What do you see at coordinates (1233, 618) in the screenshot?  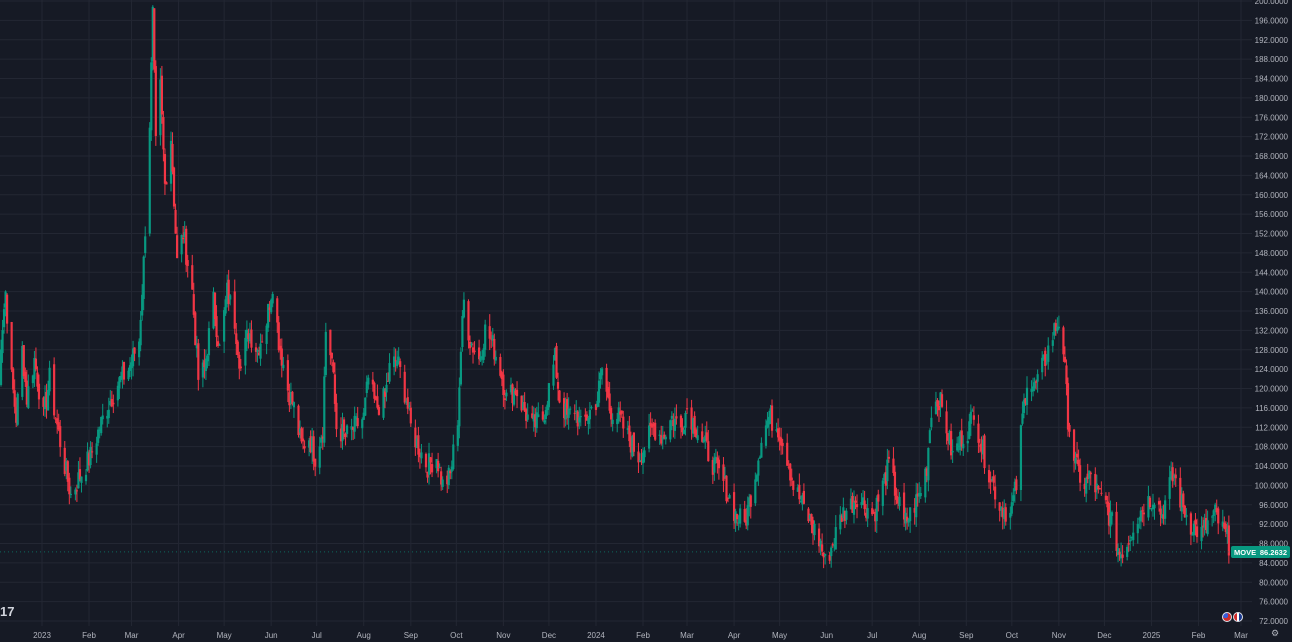 I see `us-uk-flags-icon` at bounding box center [1233, 618].